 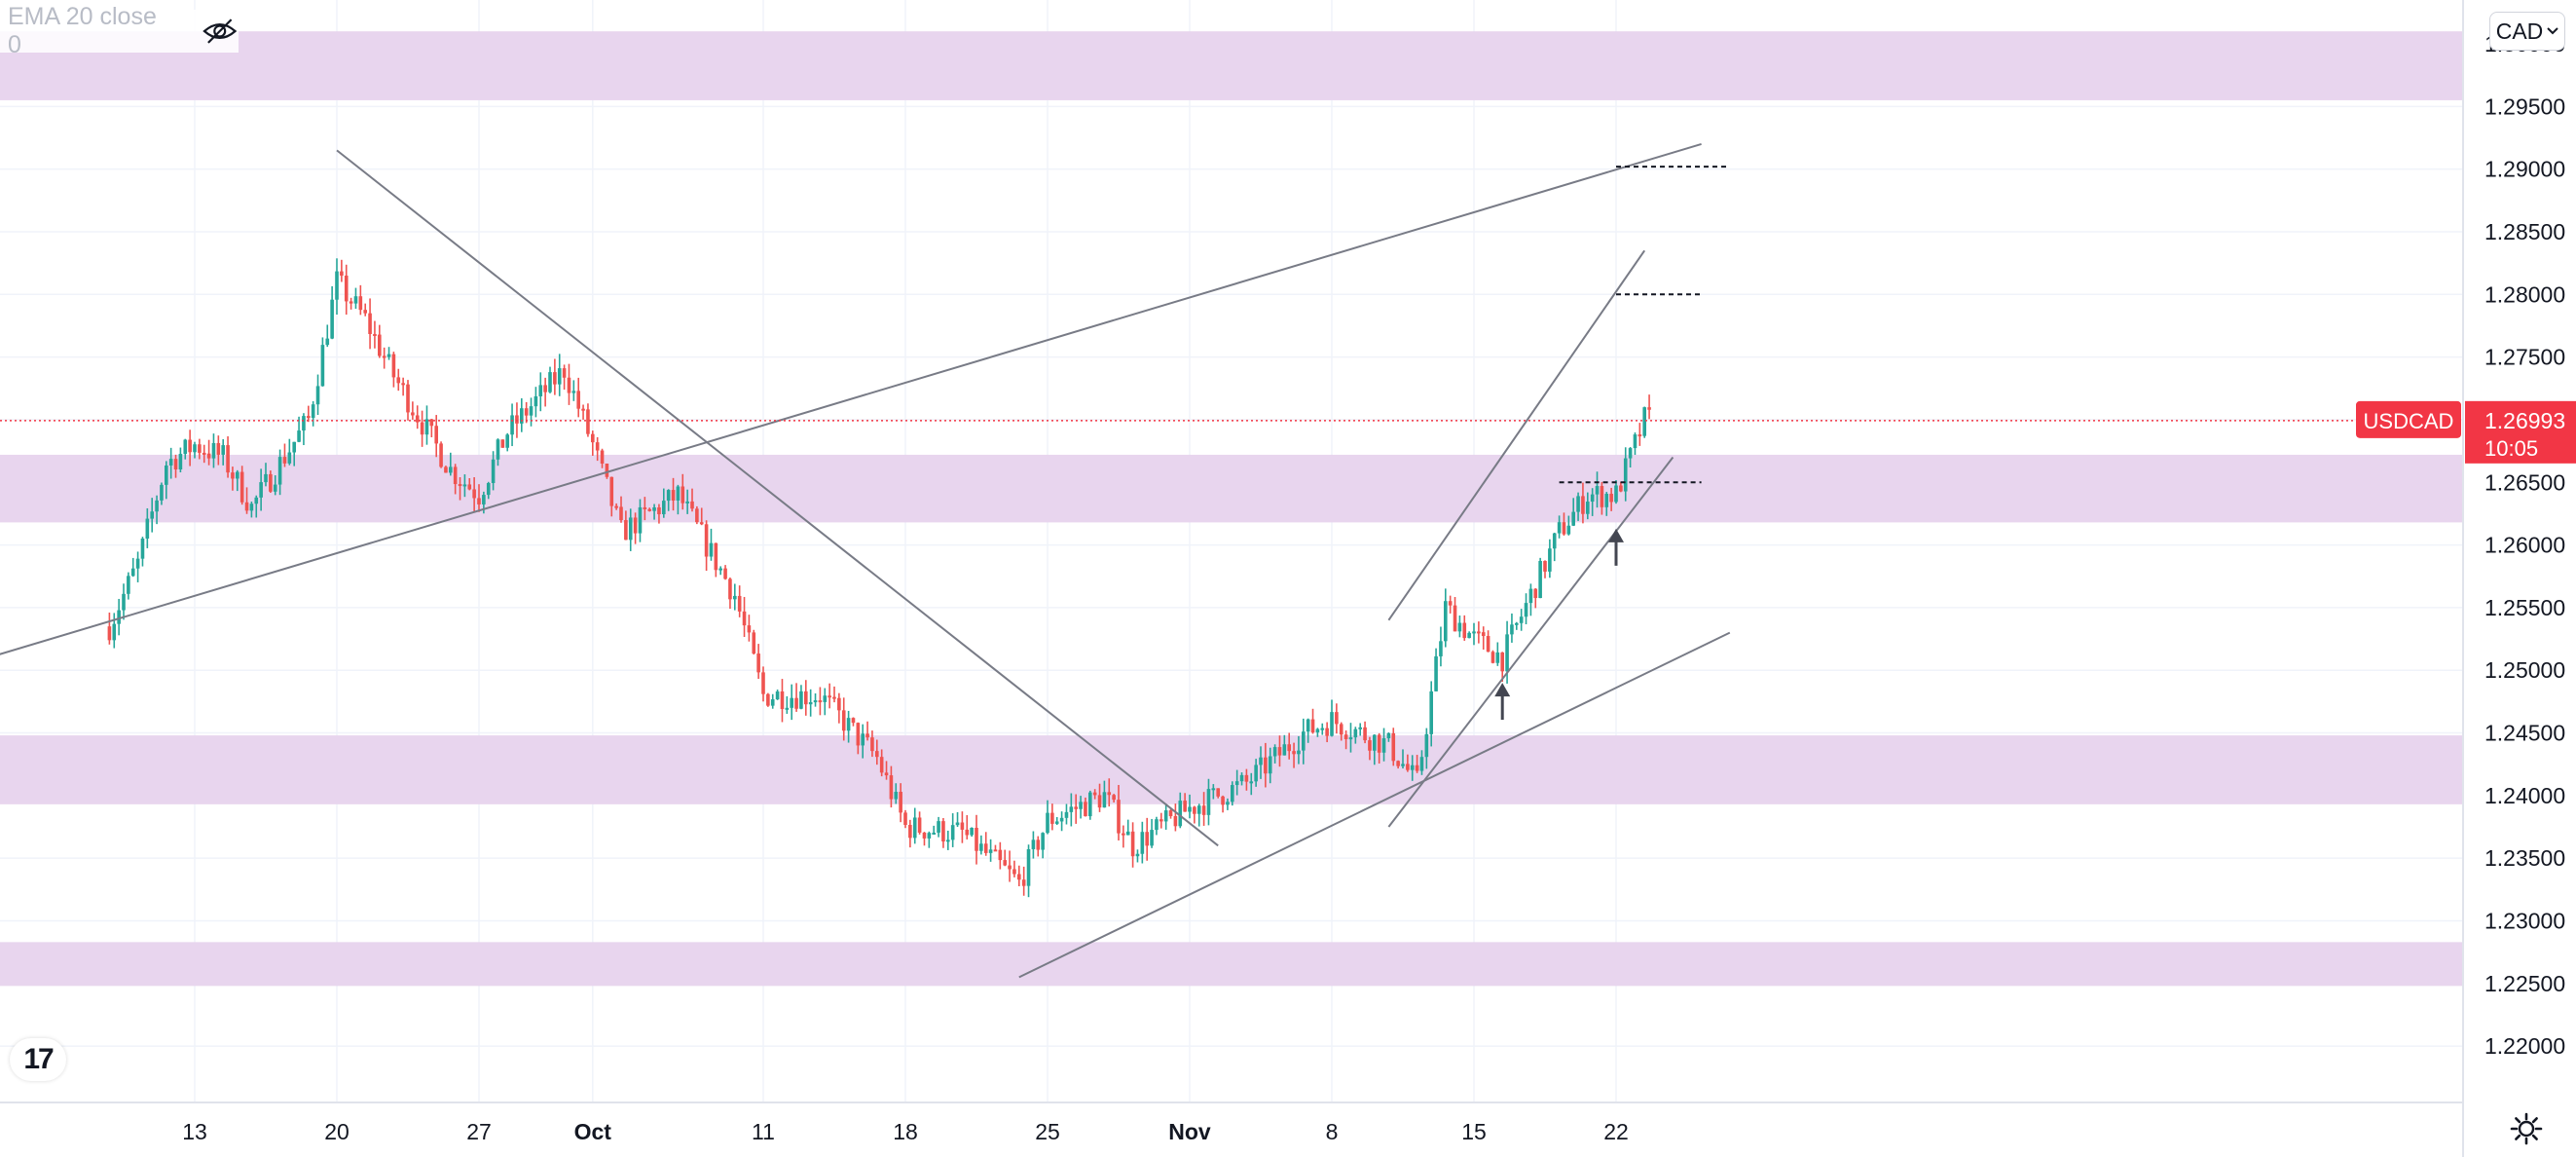 I want to click on currency-selector: CAD, so click(x=2527, y=31).